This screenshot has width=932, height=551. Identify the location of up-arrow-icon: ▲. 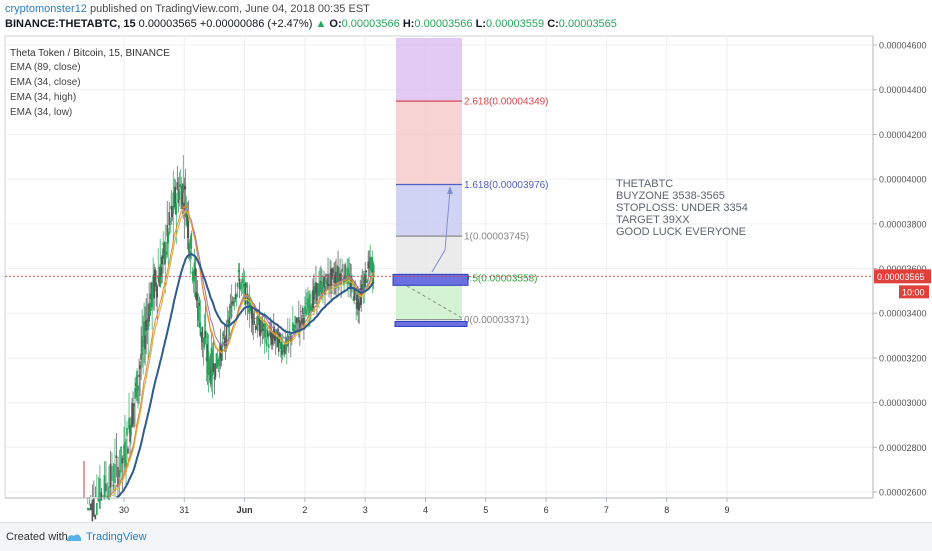
(321, 24).